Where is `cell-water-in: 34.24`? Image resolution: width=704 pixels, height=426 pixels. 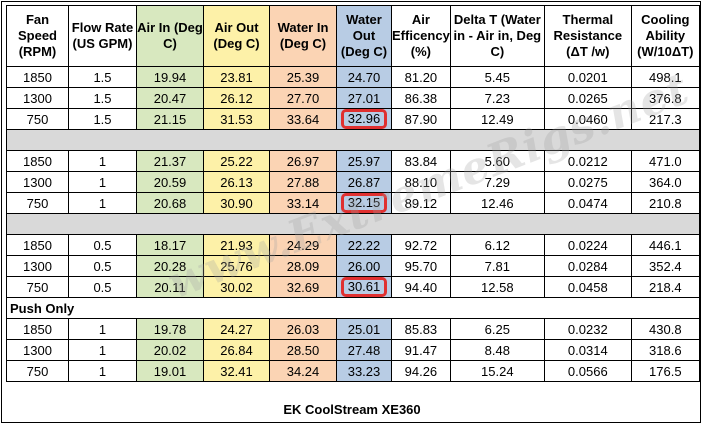 cell-water-in: 34.24 is located at coordinates (303, 371).